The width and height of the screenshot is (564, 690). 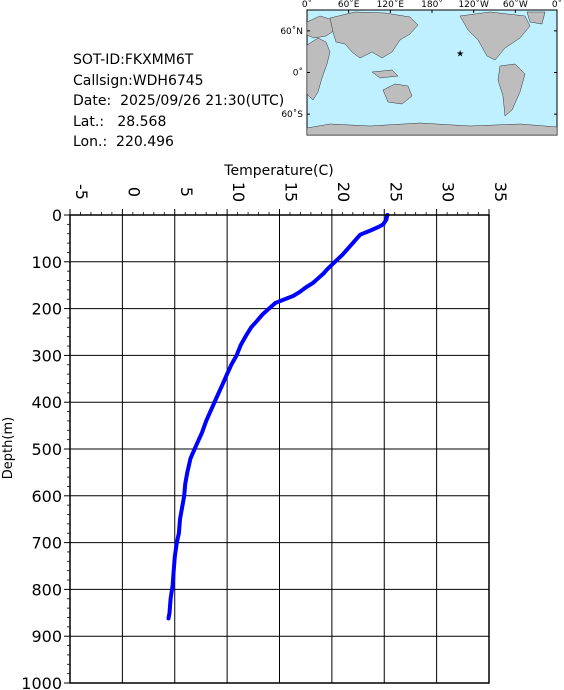 What do you see at coordinates (318, 69) in the screenshot?
I see `africa-landmass` at bounding box center [318, 69].